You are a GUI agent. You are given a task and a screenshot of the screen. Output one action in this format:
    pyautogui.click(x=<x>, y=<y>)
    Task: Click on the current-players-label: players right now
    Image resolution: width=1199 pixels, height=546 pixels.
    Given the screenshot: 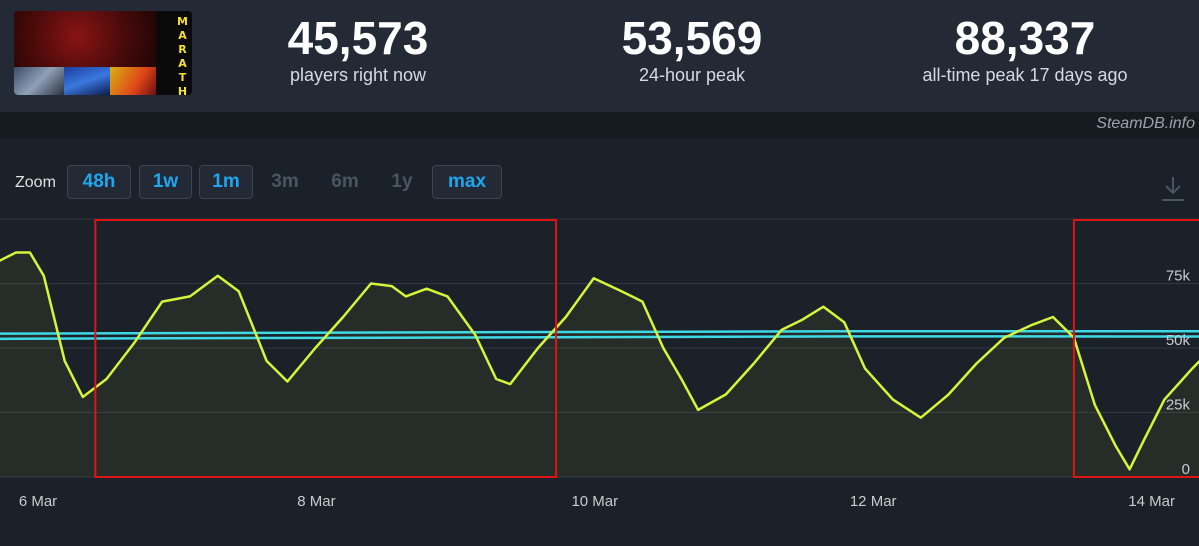 What is the action you would take?
    pyautogui.click(x=358, y=75)
    